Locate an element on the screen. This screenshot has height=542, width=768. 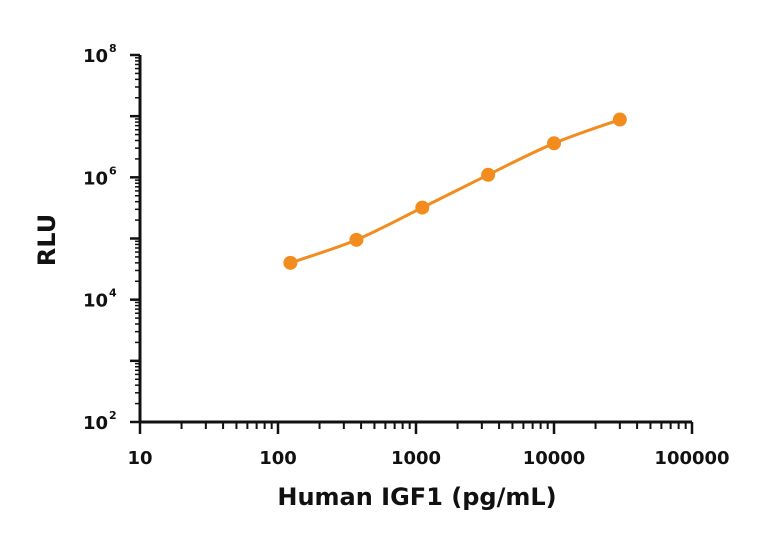
y-axis-title: RLU is located at coordinates (47, 240).